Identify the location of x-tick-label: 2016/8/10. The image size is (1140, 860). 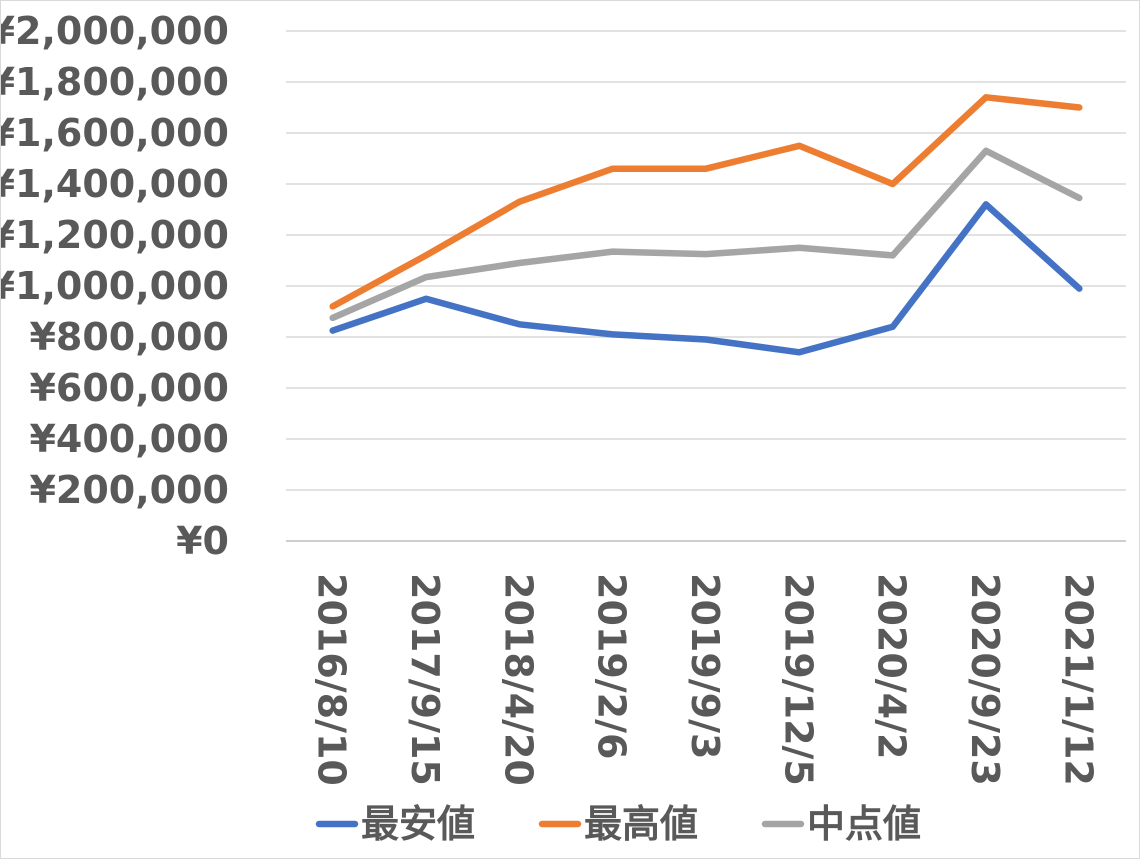
(332, 679).